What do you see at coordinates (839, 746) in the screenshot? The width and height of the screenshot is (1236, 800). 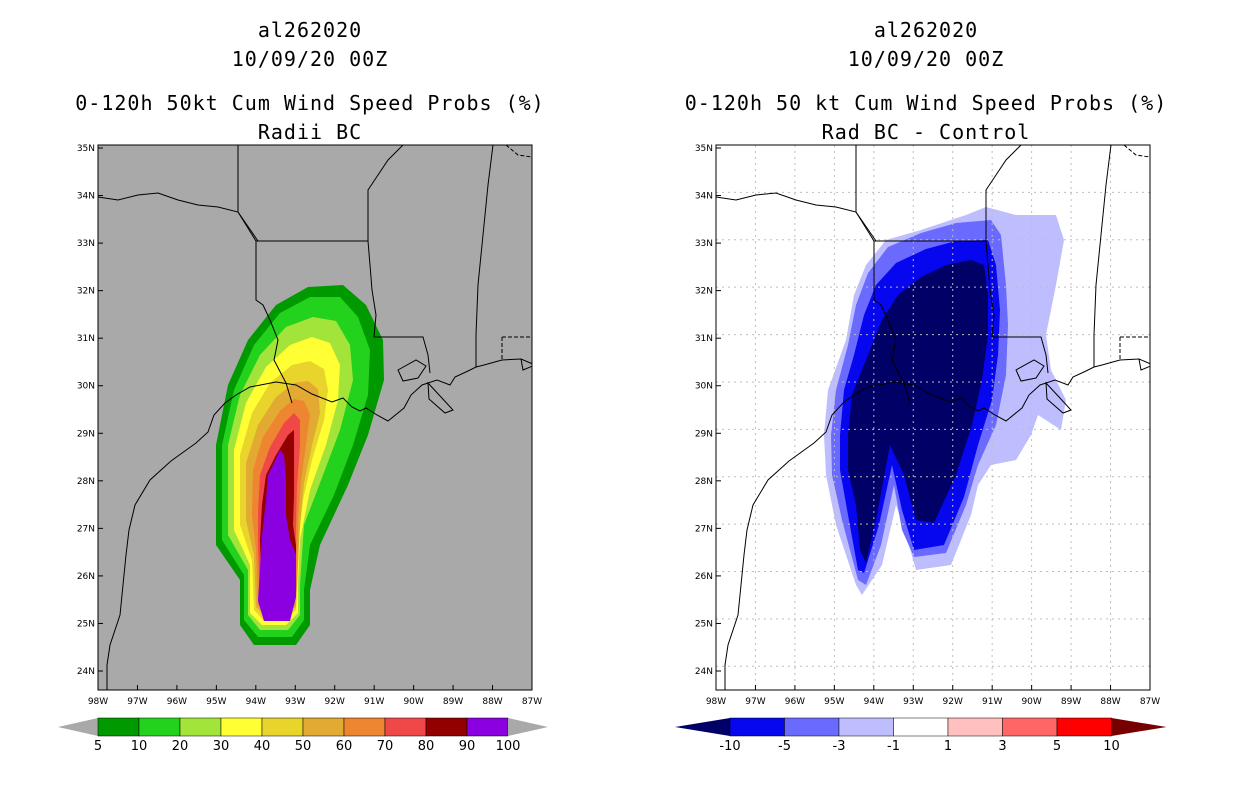 I see `right-colorbar-label: -3` at bounding box center [839, 746].